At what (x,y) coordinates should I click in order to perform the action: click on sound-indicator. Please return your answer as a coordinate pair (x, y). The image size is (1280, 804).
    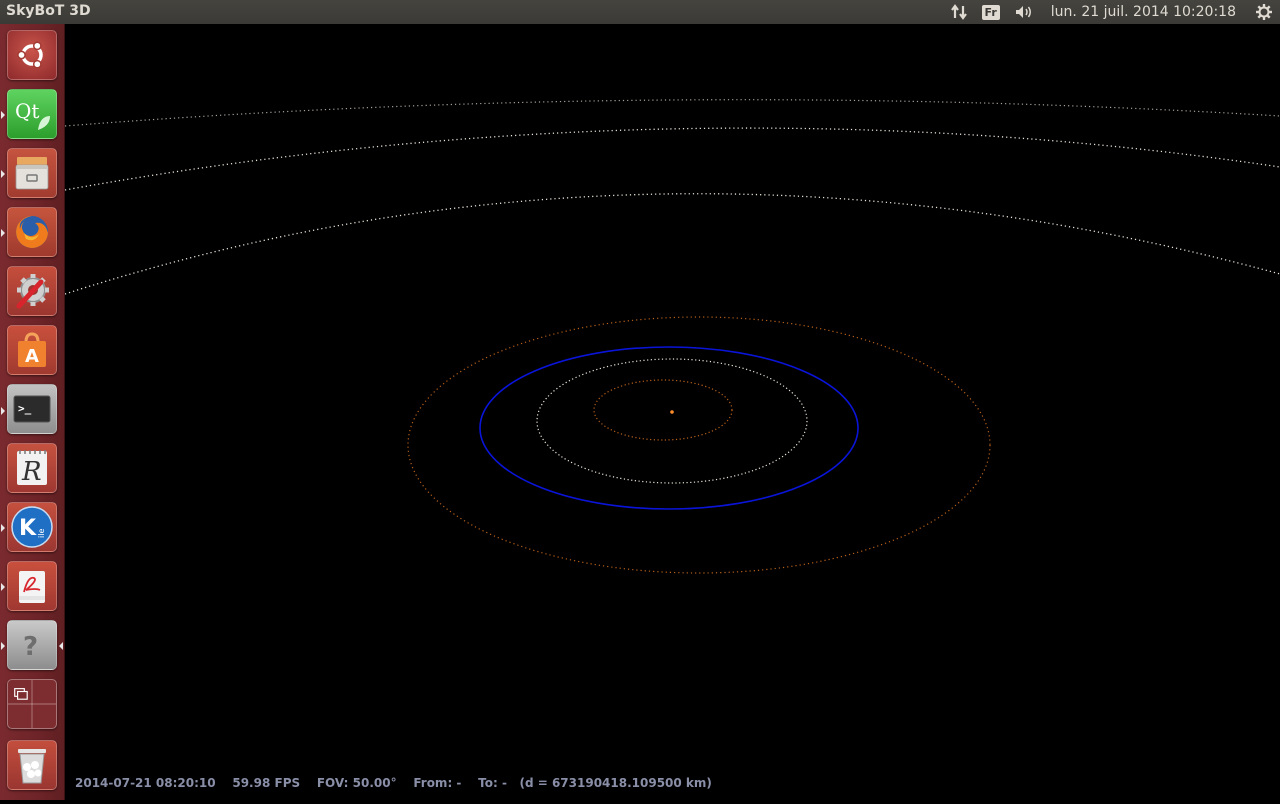
    Looking at the image, I should click on (1024, 12).